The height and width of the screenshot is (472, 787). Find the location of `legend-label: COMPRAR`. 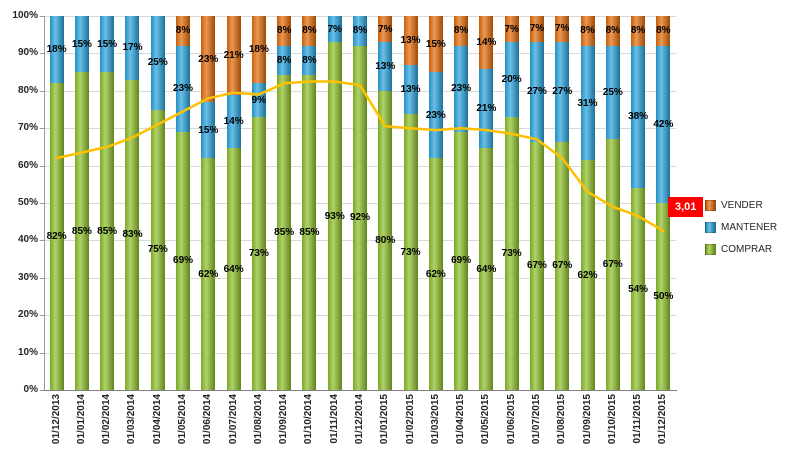

legend-label: COMPRAR is located at coordinates (747, 249).